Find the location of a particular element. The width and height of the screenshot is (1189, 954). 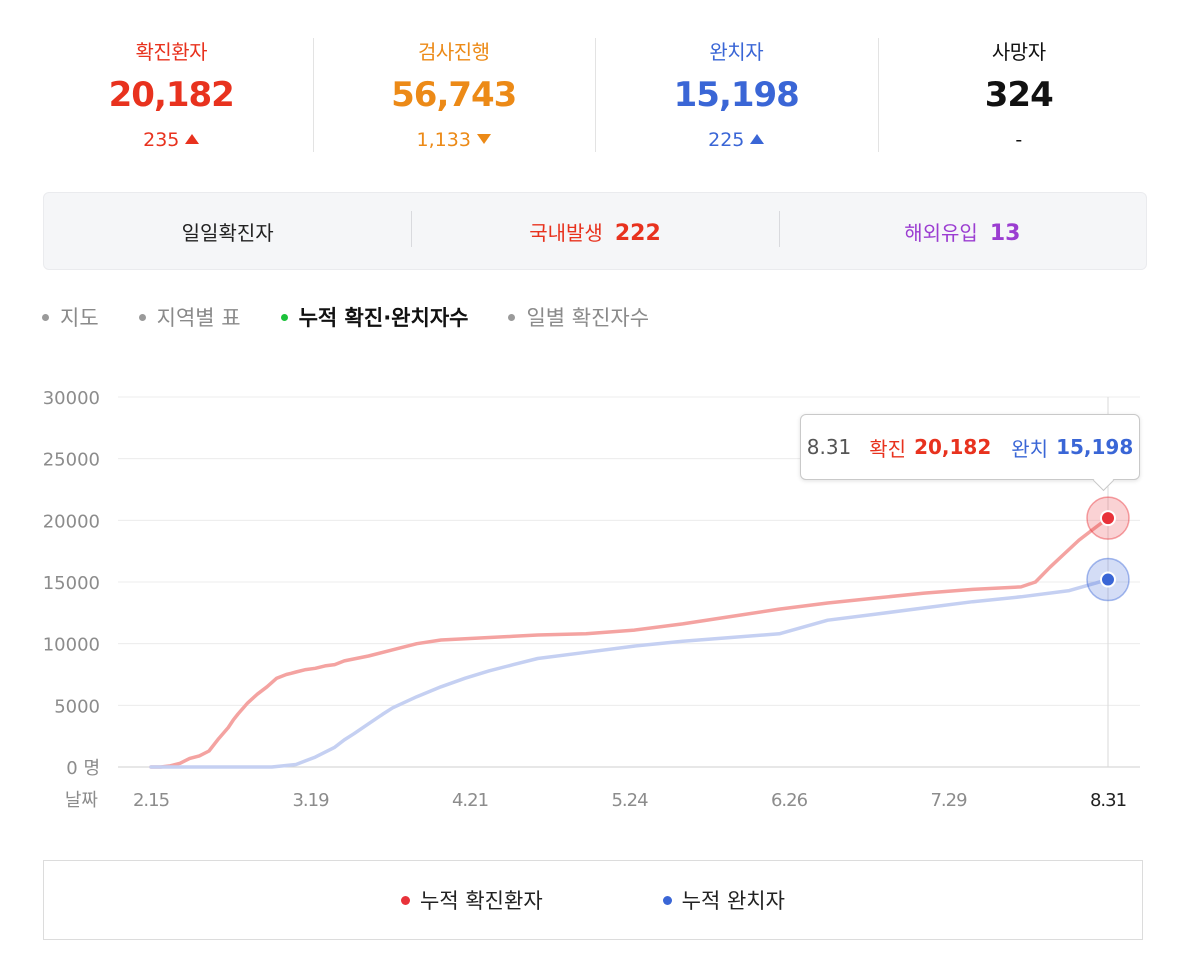

x-tick-label: 7.29 is located at coordinates (948, 800).